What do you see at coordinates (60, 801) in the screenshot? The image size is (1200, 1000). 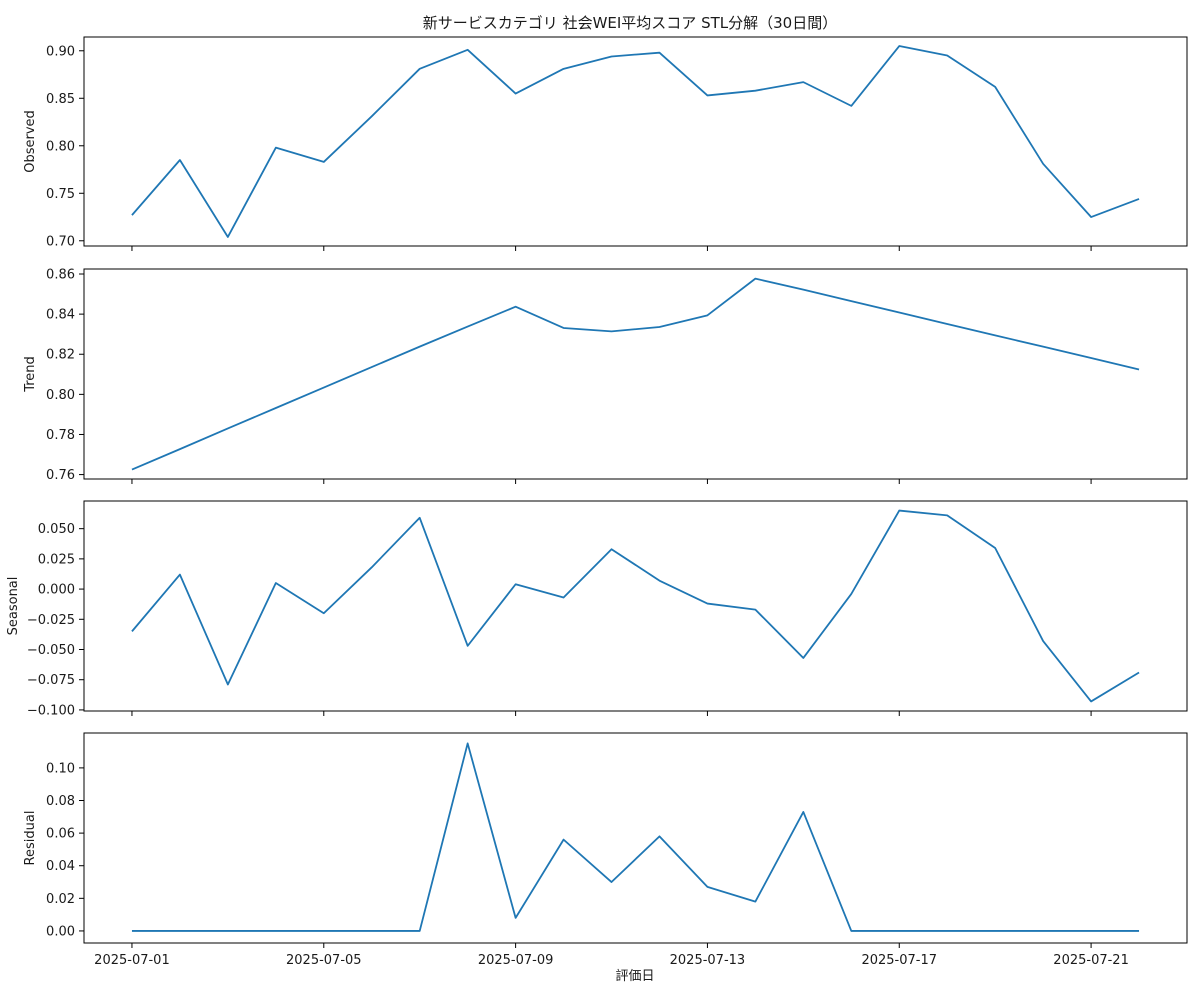 I see `residual-y-tick-label: 0.08` at bounding box center [60, 801].